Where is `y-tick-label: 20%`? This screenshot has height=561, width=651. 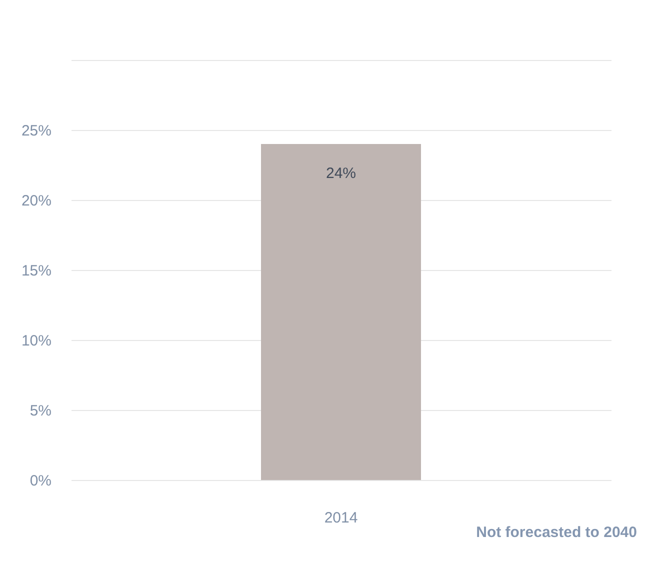 y-tick-label: 20% is located at coordinates (36, 201).